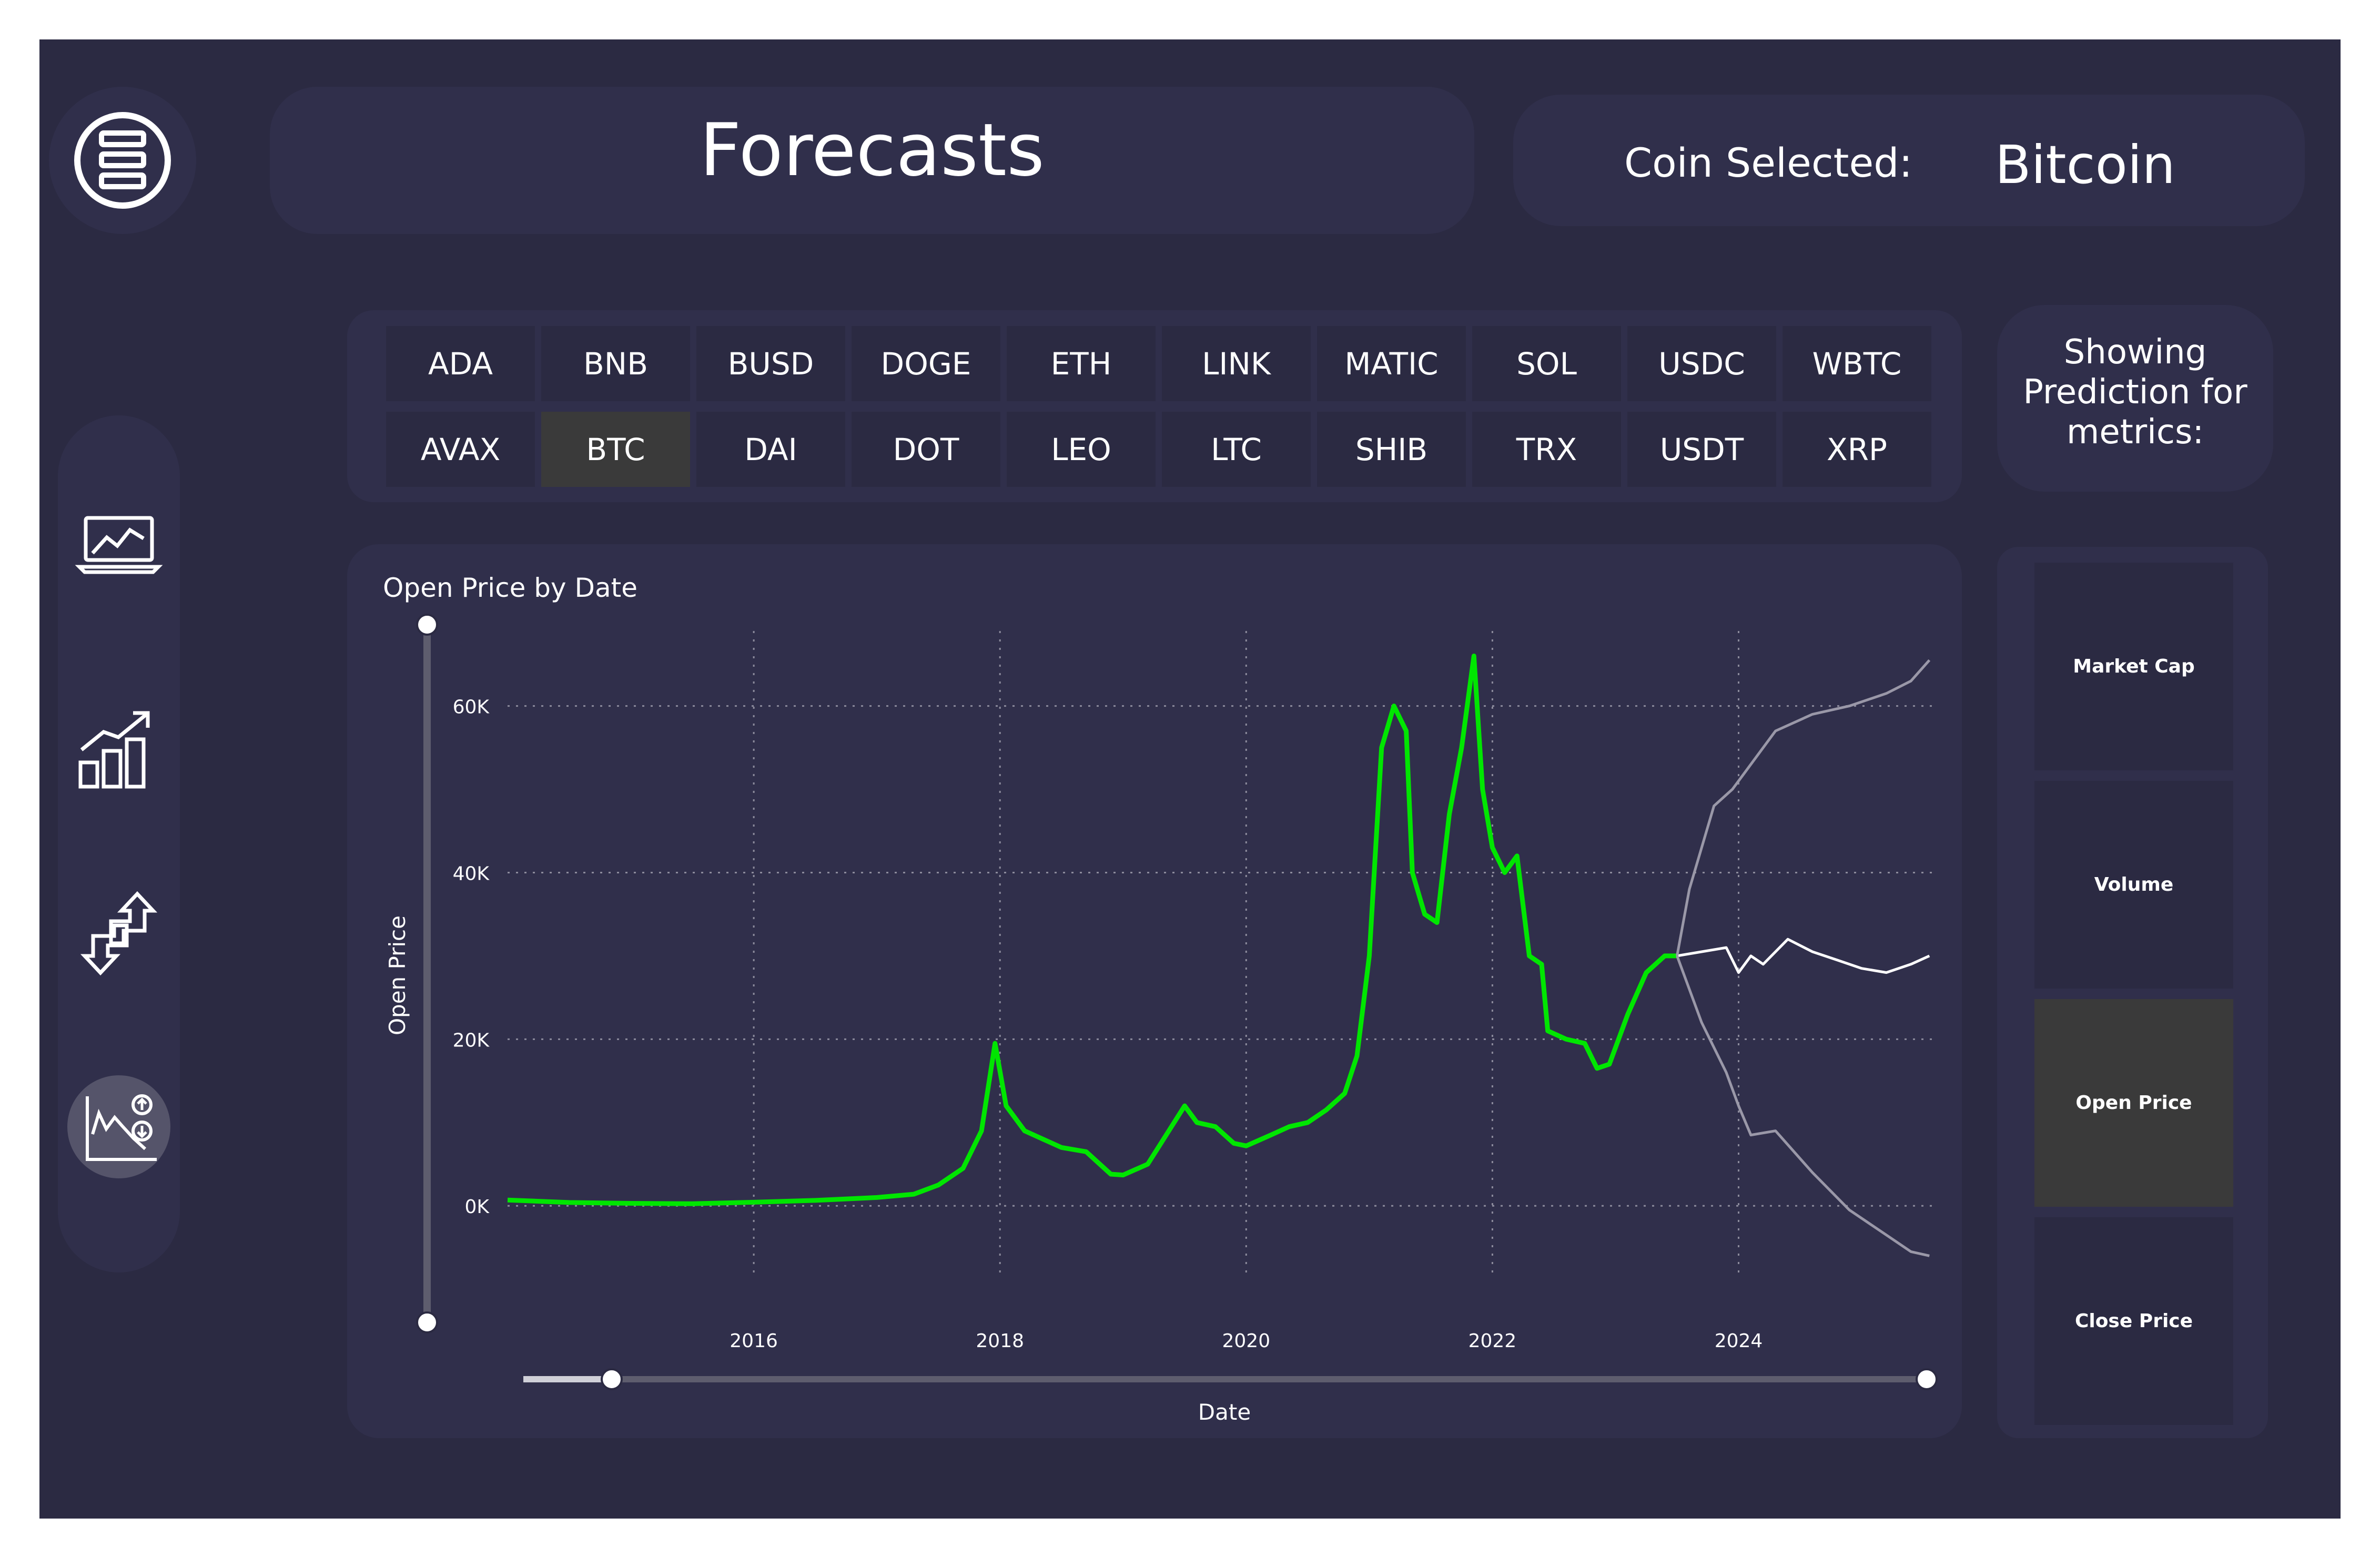 The image size is (2380, 1558). I want to click on metric-button-market-cap: Market Cap, so click(2133, 666).